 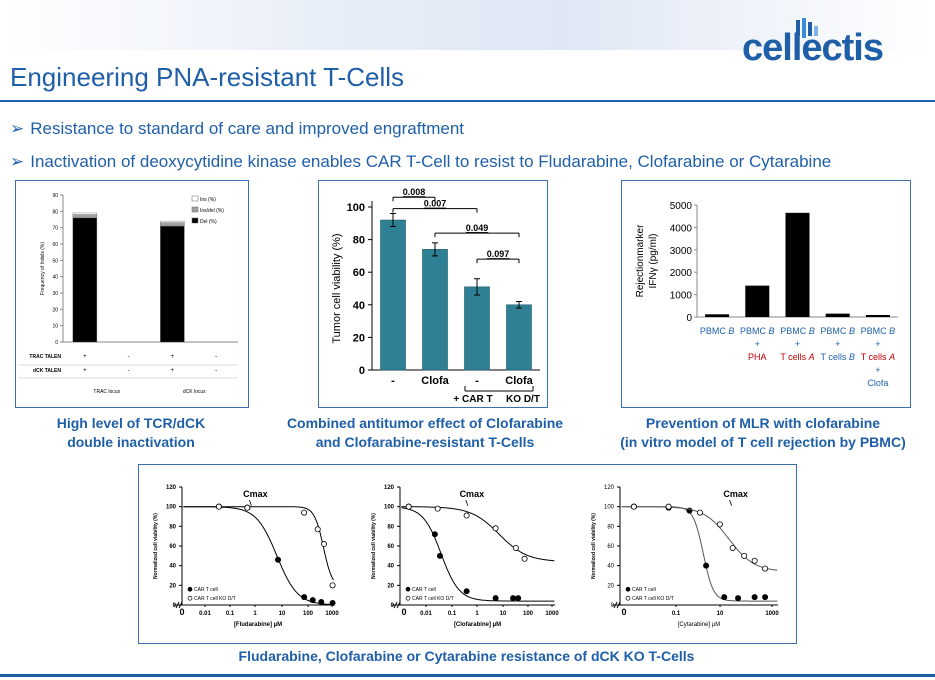 What do you see at coordinates (258, 625) in the screenshot?
I see `c1-x-axis-label: [Fludarabine] µM` at bounding box center [258, 625].